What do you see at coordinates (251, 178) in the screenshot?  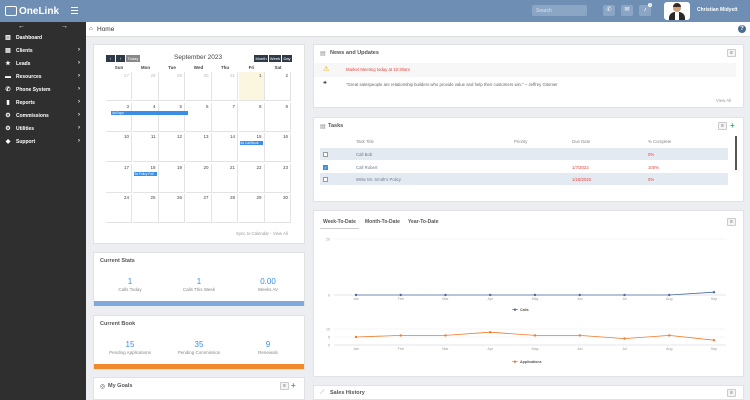 I see `calendar-day-cell: 22` at bounding box center [251, 178].